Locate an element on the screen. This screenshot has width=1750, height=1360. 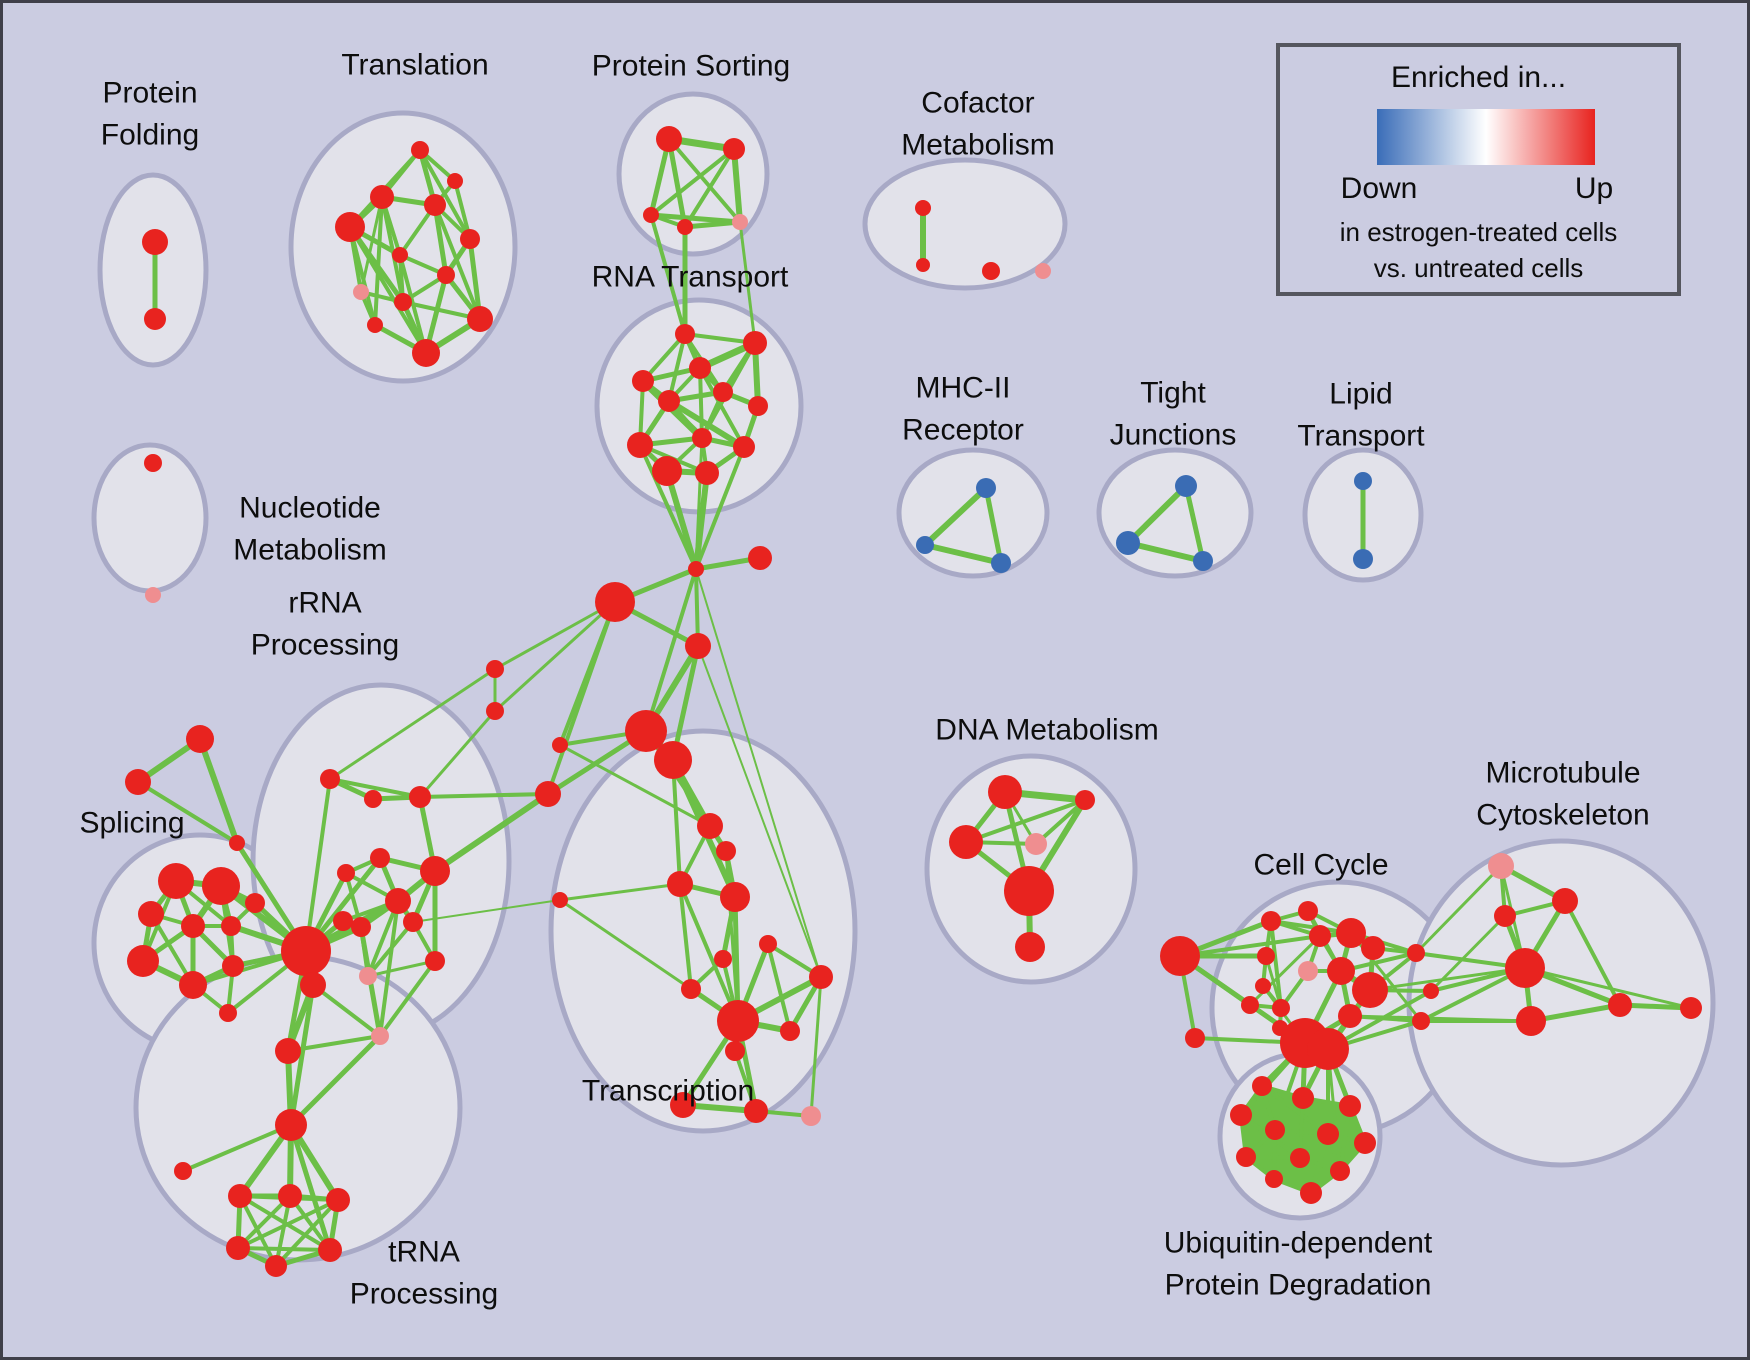
gene-set-node-40-red is located at coordinates (237, 843).